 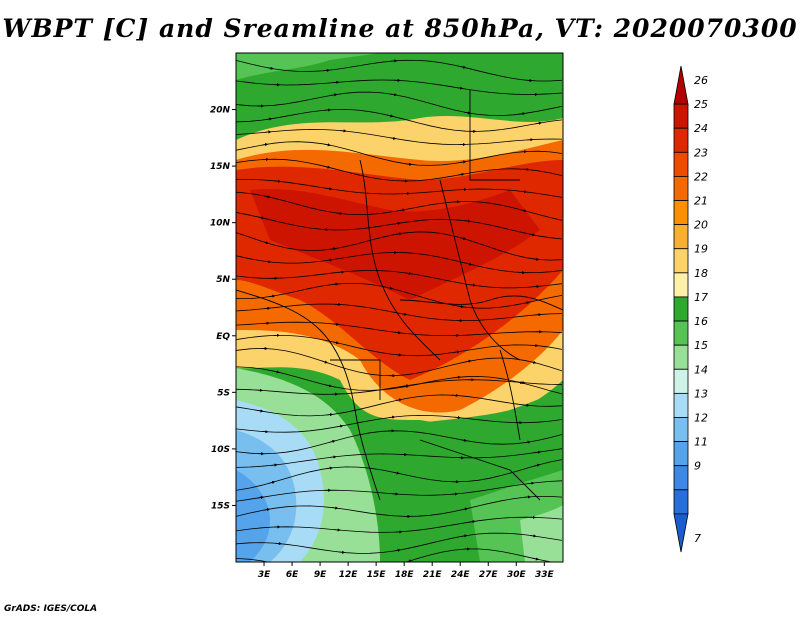 I want to click on colorbar-label: 14, so click(x=701, y=369).